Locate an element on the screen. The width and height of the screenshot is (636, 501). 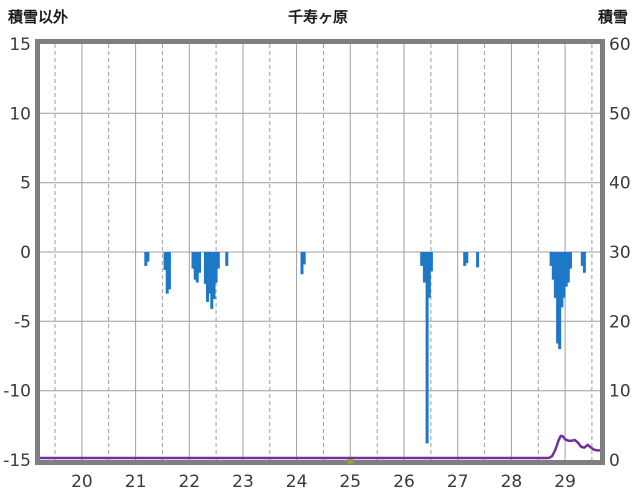
x-tick-label: 22 is located at coordinates (189, 482).